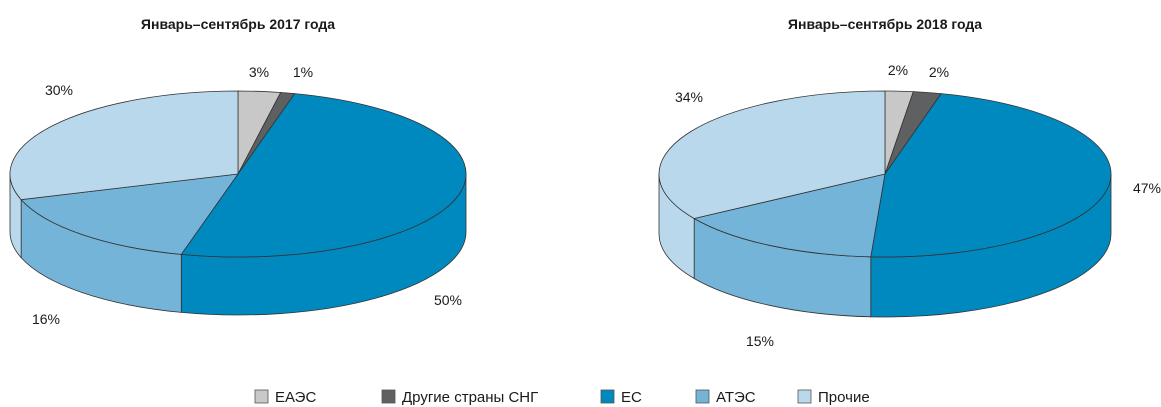 This screenshot has height=407, width=1161. I want to click on legend: ЕАЭС Другие страны СНГ ЕС АТЭС Прочие, so click(562, 397).